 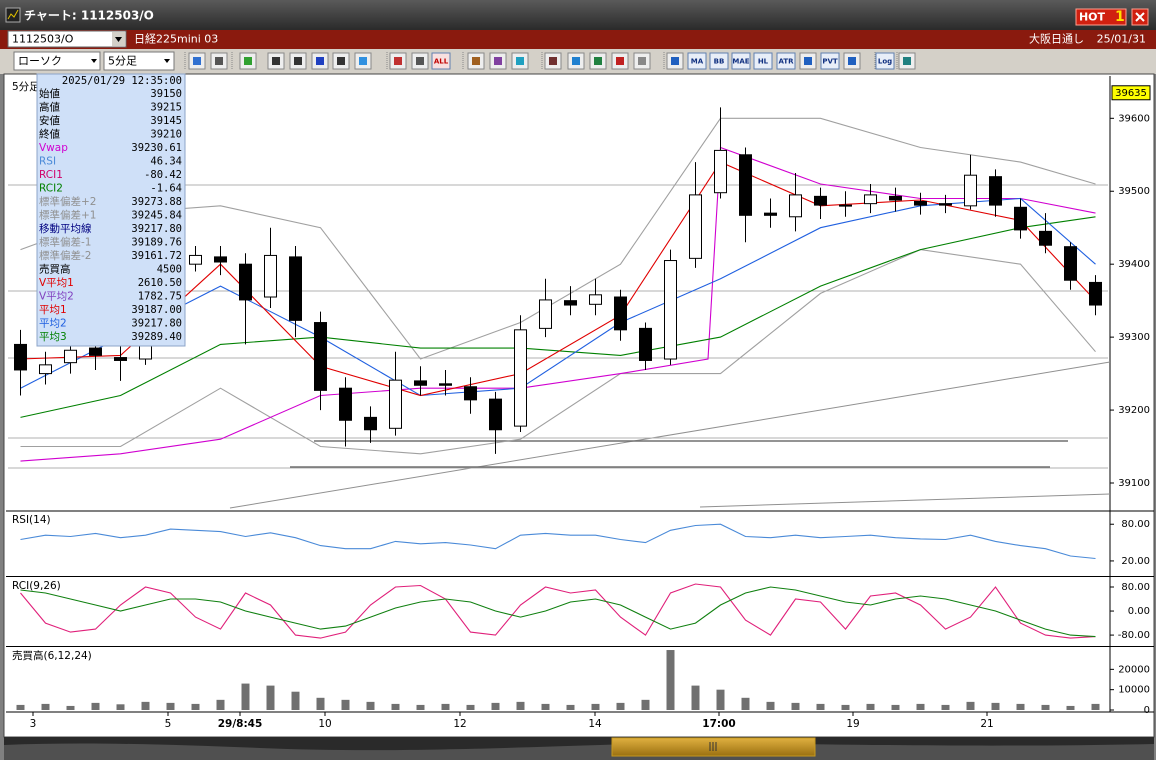 I want to click on panel-title: 5分足, so click(x=26, y=87).